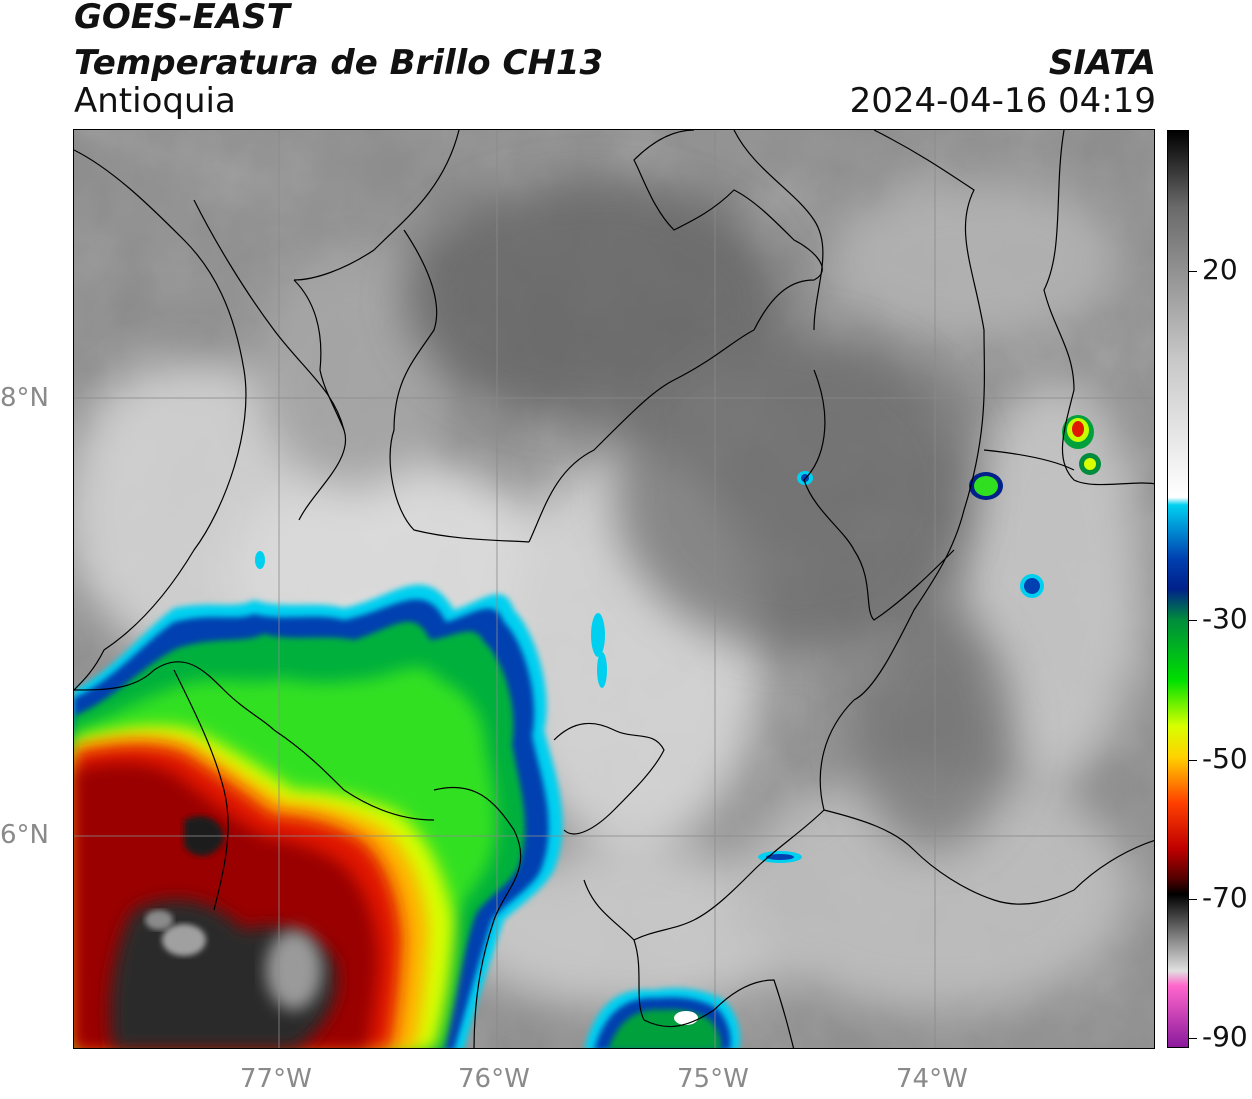 The width and height of the screenshot is (1252, 1099). I want to click on colorbar, so click(1178, 589).